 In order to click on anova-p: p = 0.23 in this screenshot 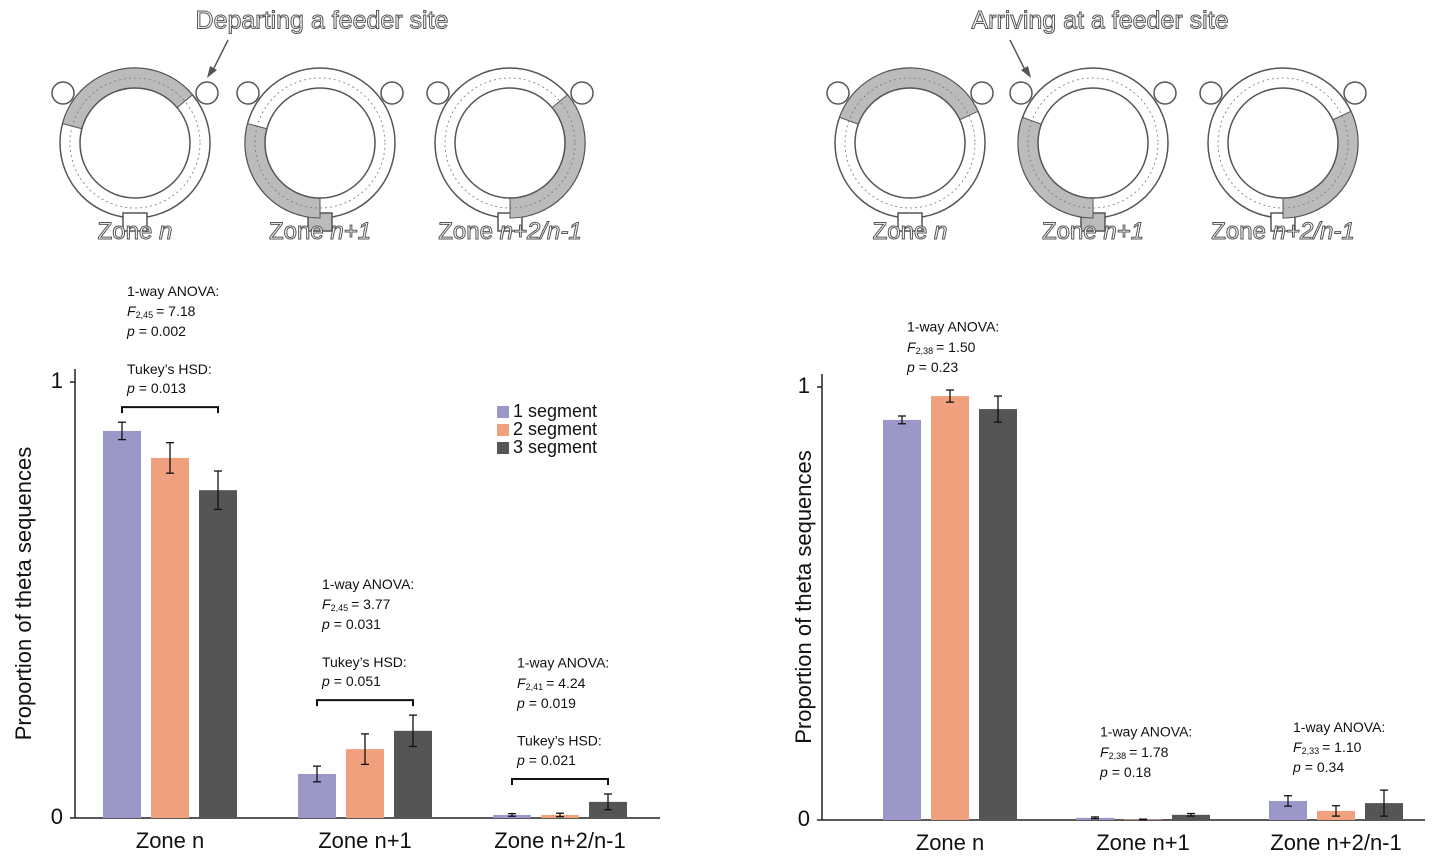, I will do `click(932, 367)`.